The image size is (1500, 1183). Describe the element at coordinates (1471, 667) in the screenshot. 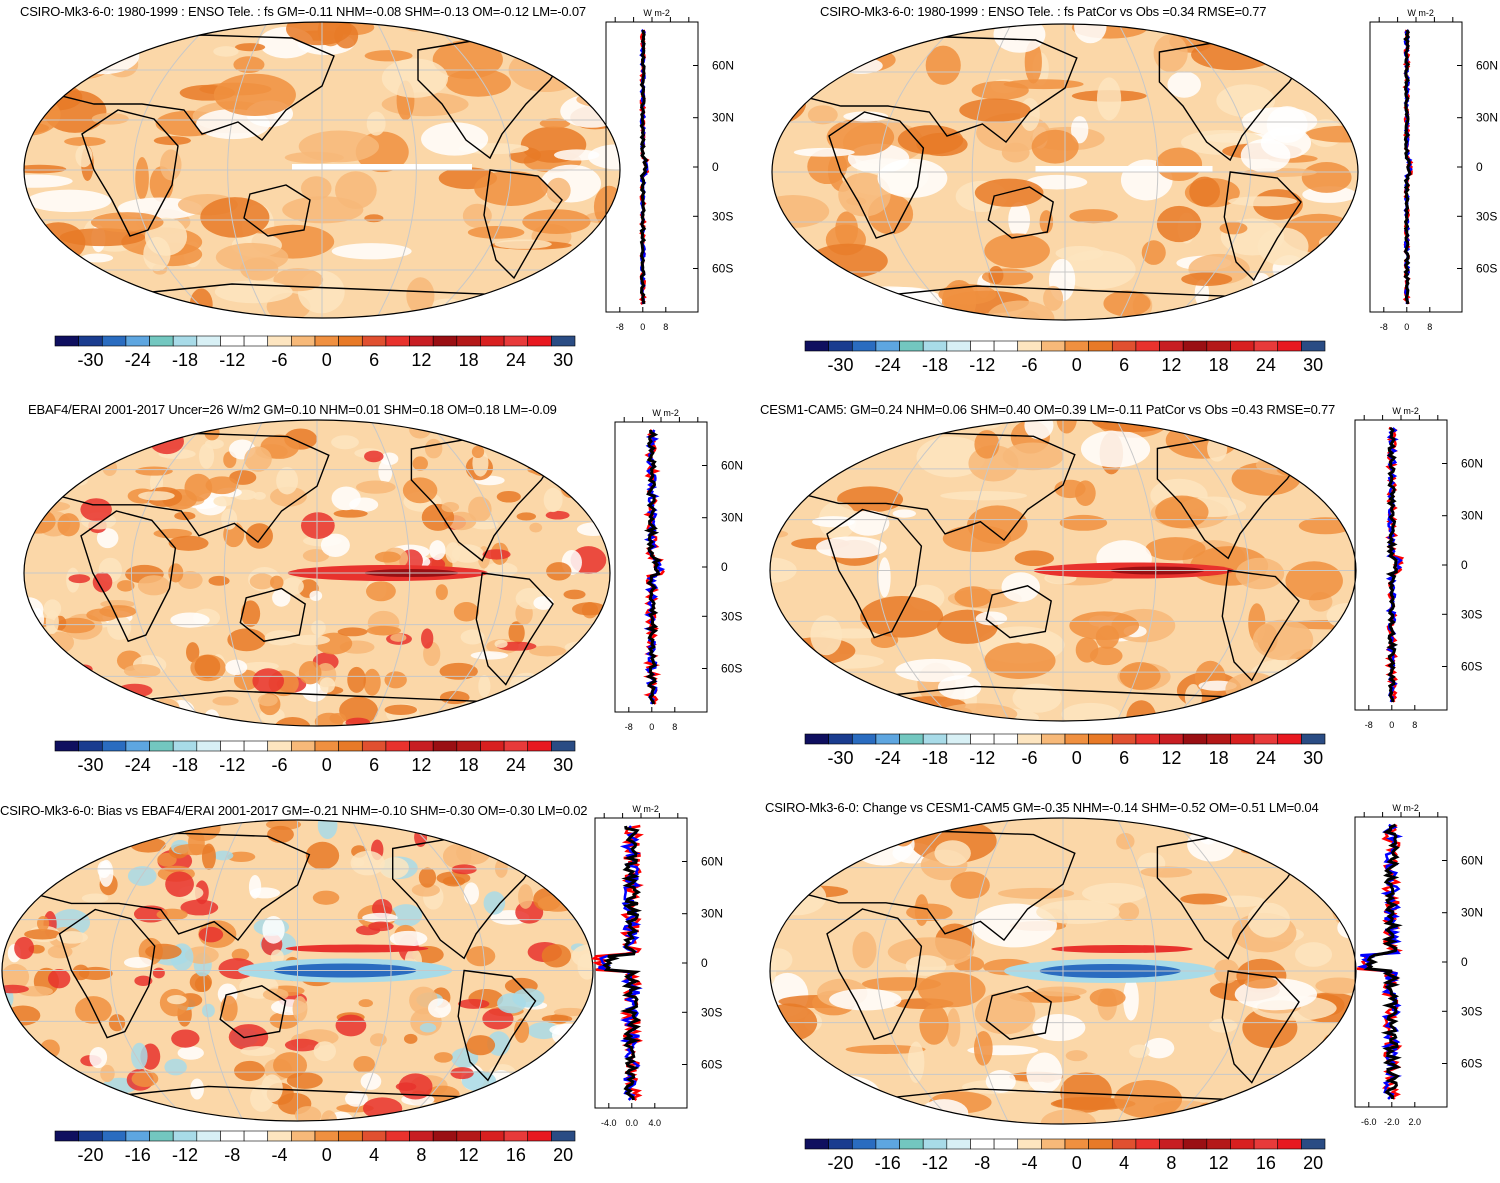

I see `zonal-lat-label: 60S` at that location.